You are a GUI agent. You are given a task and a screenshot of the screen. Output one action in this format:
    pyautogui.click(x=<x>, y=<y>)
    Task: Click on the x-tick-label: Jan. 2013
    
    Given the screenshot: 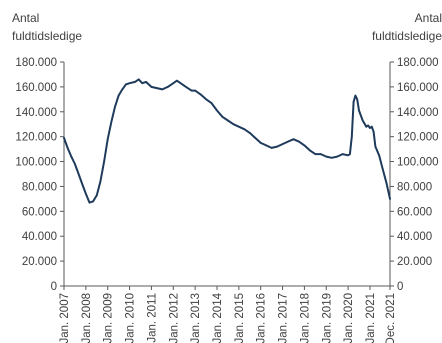 What is the action you would take?
    pyautogui.click(x=196, y=318)
    